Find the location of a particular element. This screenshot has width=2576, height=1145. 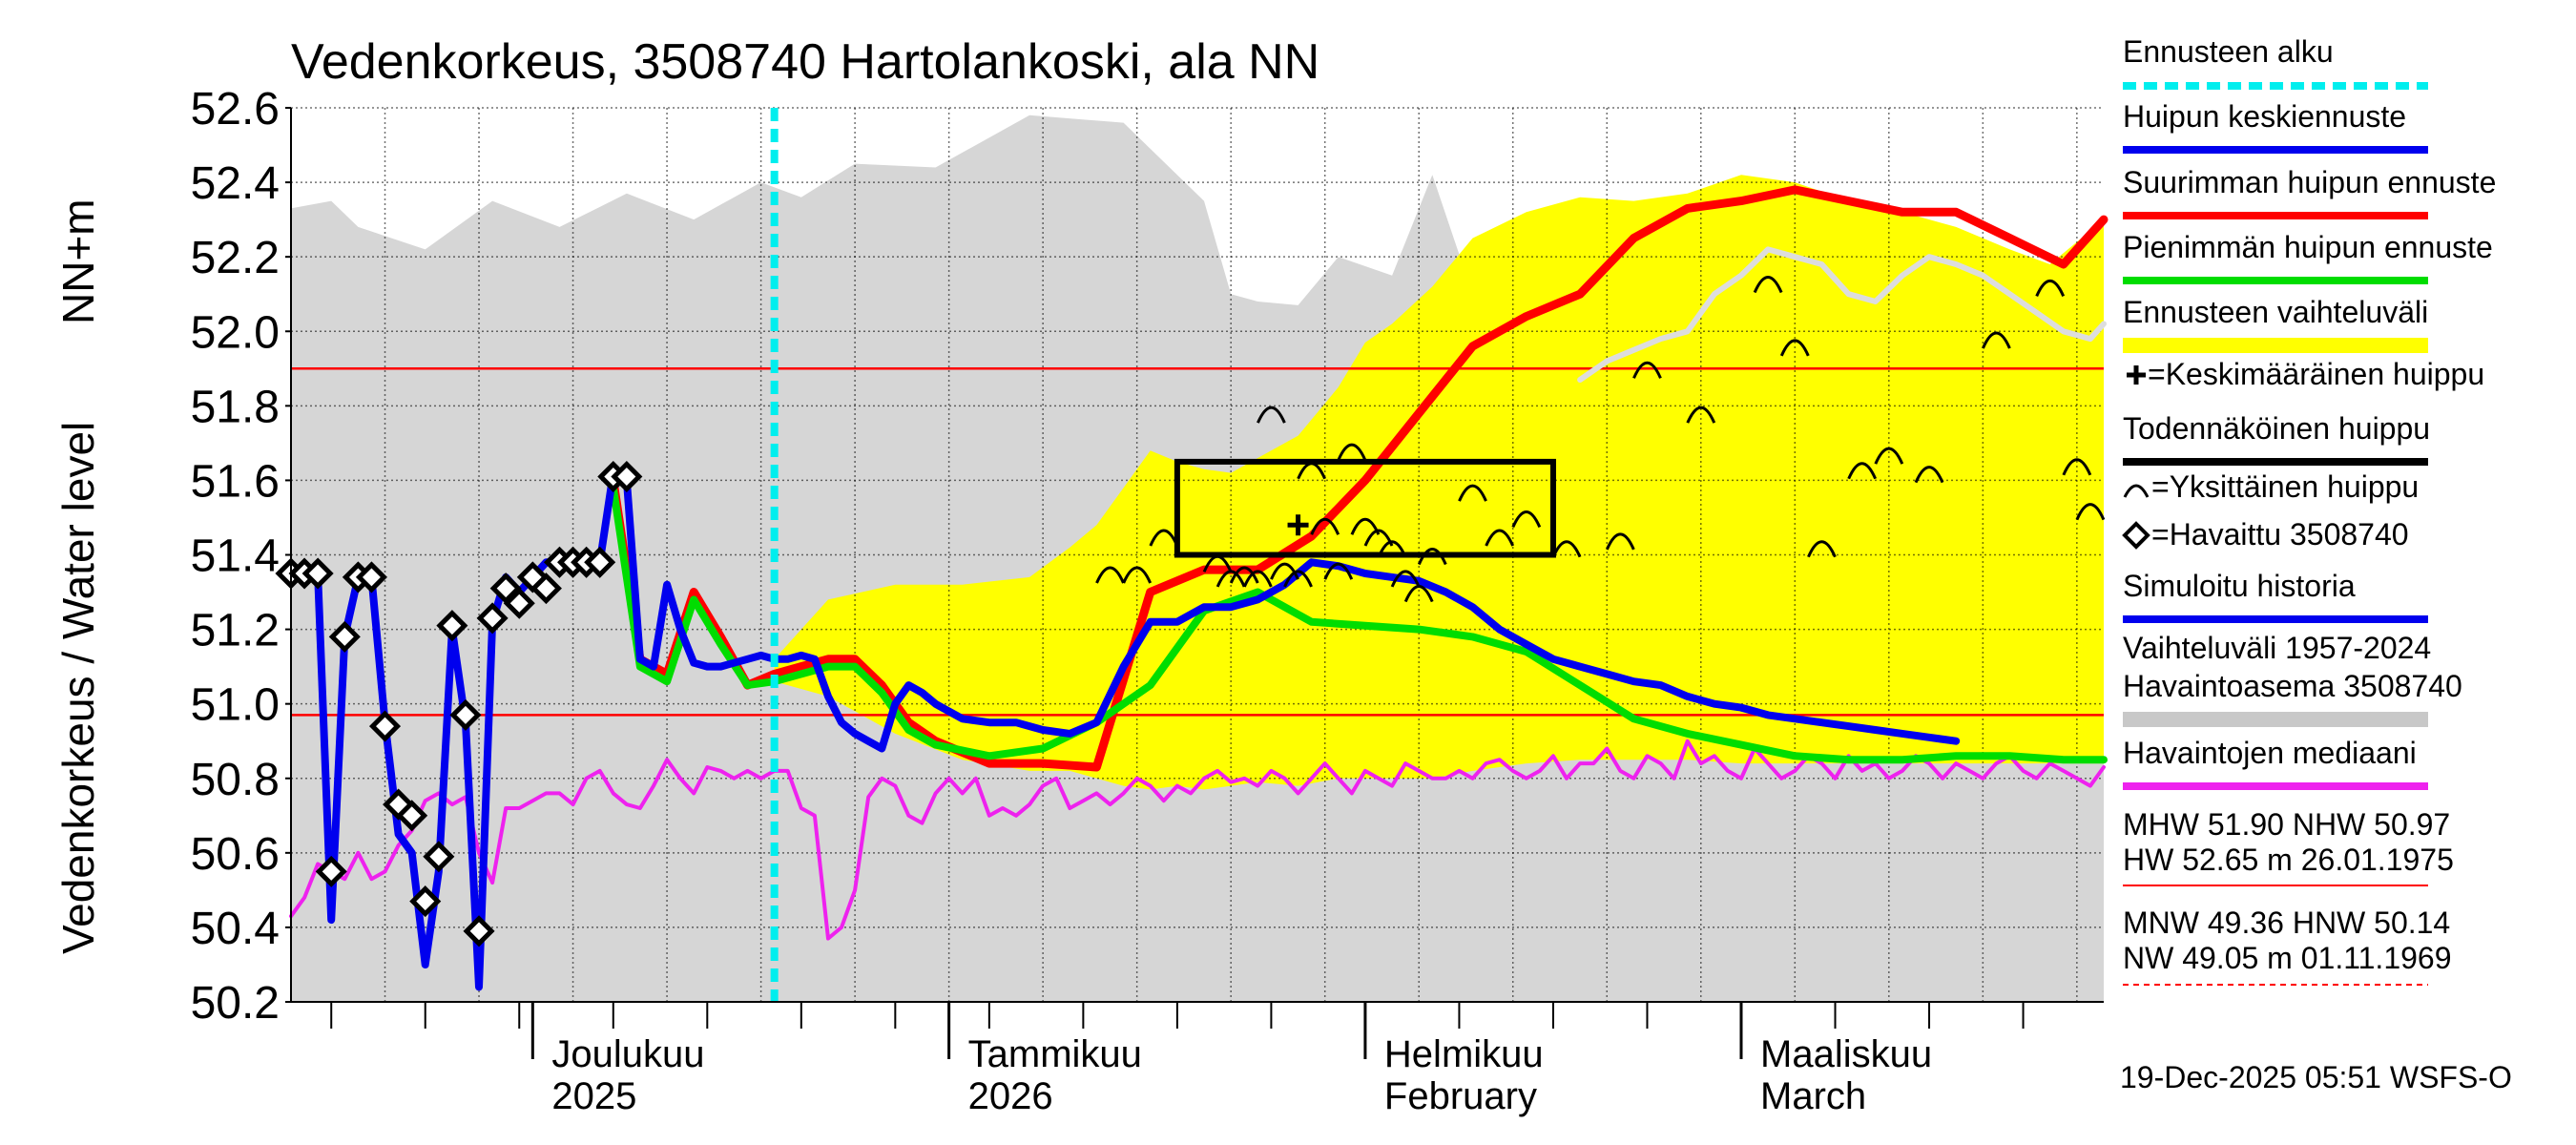

y-tick-label: 52.4 is located at coordinates (235, 184).